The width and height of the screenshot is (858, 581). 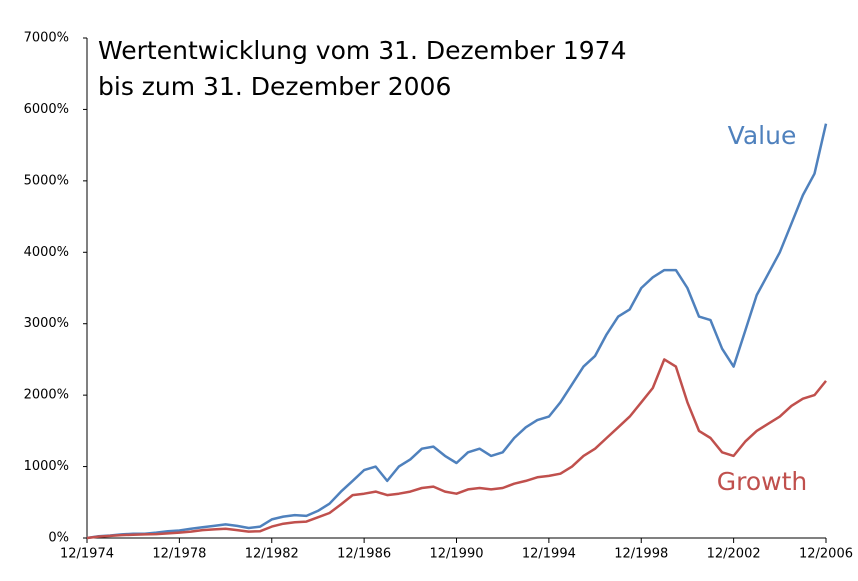 What do you see at coordinates (549, 554) in the screenshot?
I see `x-tick-label: 12/1994` at bounding box center [549, 554].